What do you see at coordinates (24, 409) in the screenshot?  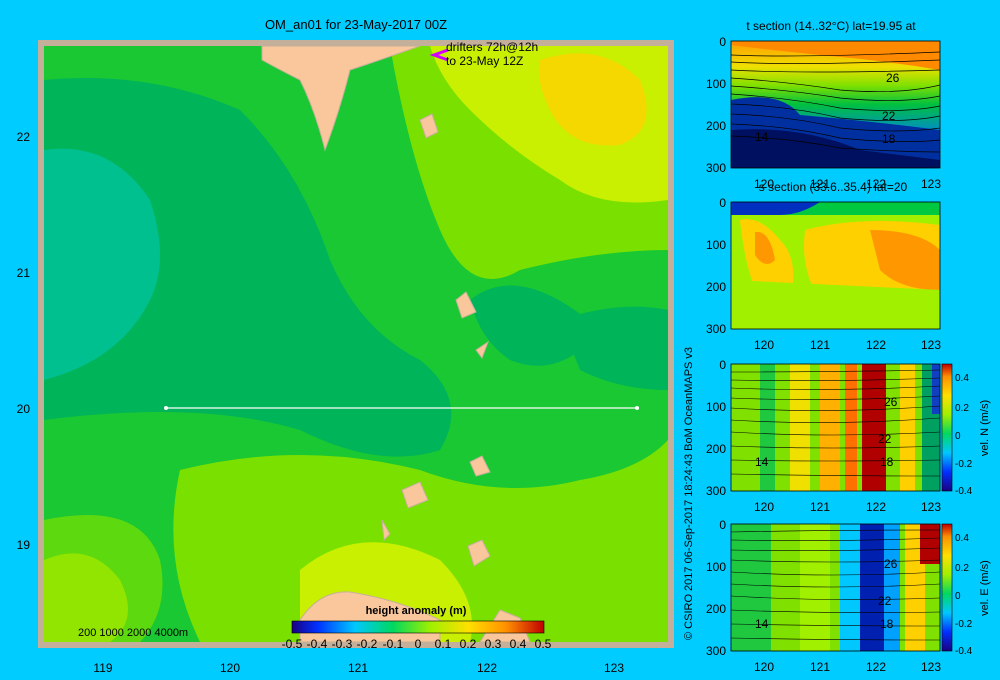 I see `y-tick-label: 20` at bounding box center [24, 409].